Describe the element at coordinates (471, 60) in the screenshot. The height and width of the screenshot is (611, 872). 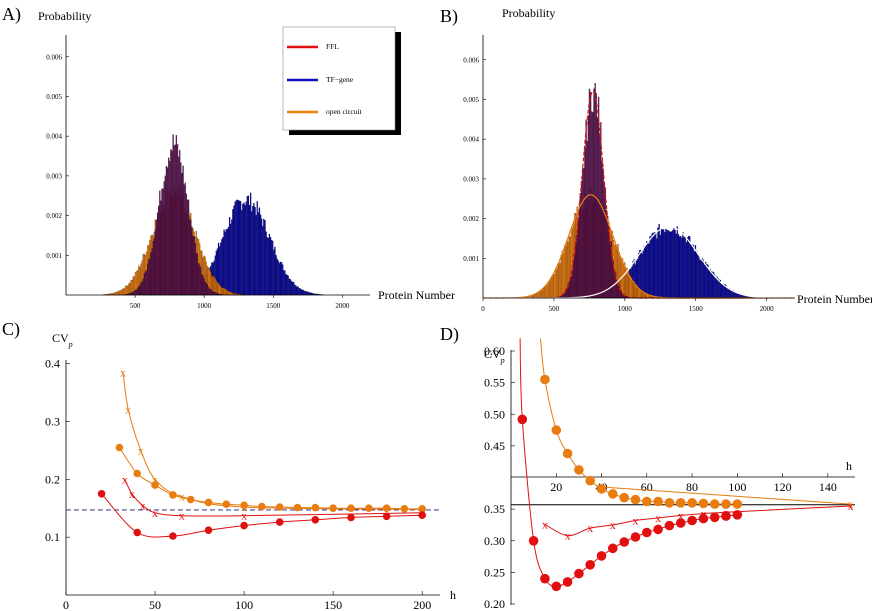
I see `y-tick-label: 0.006` at that location.